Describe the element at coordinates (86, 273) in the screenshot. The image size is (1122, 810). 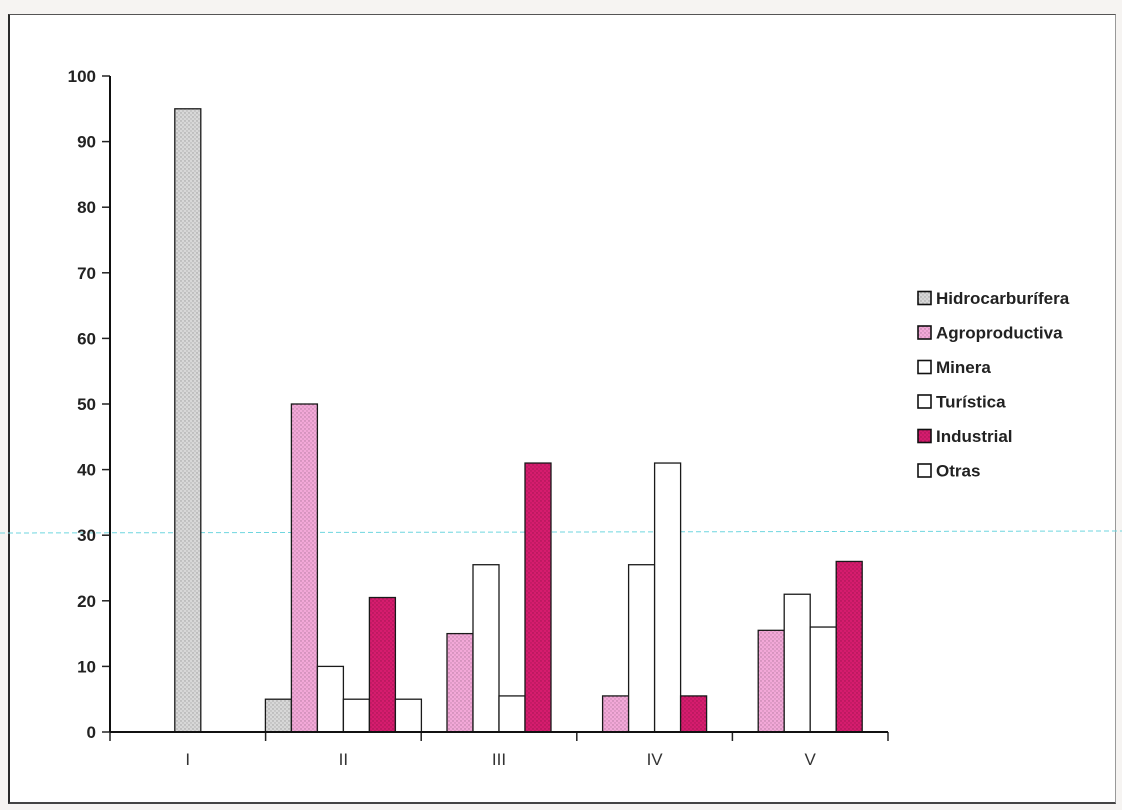
I see `y-tick-label: 70` at that location.